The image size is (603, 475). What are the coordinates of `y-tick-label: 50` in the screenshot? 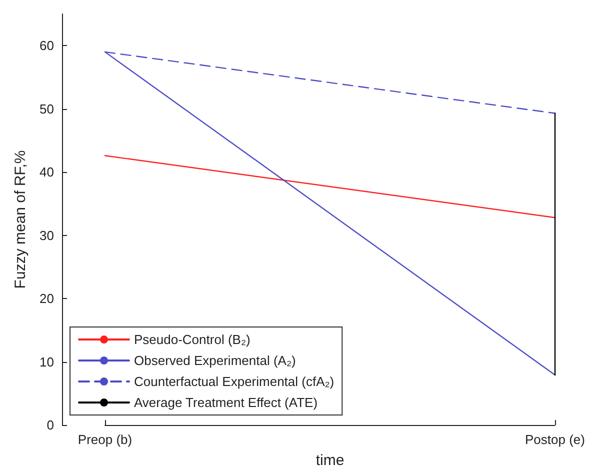 It's located at (47, 108).